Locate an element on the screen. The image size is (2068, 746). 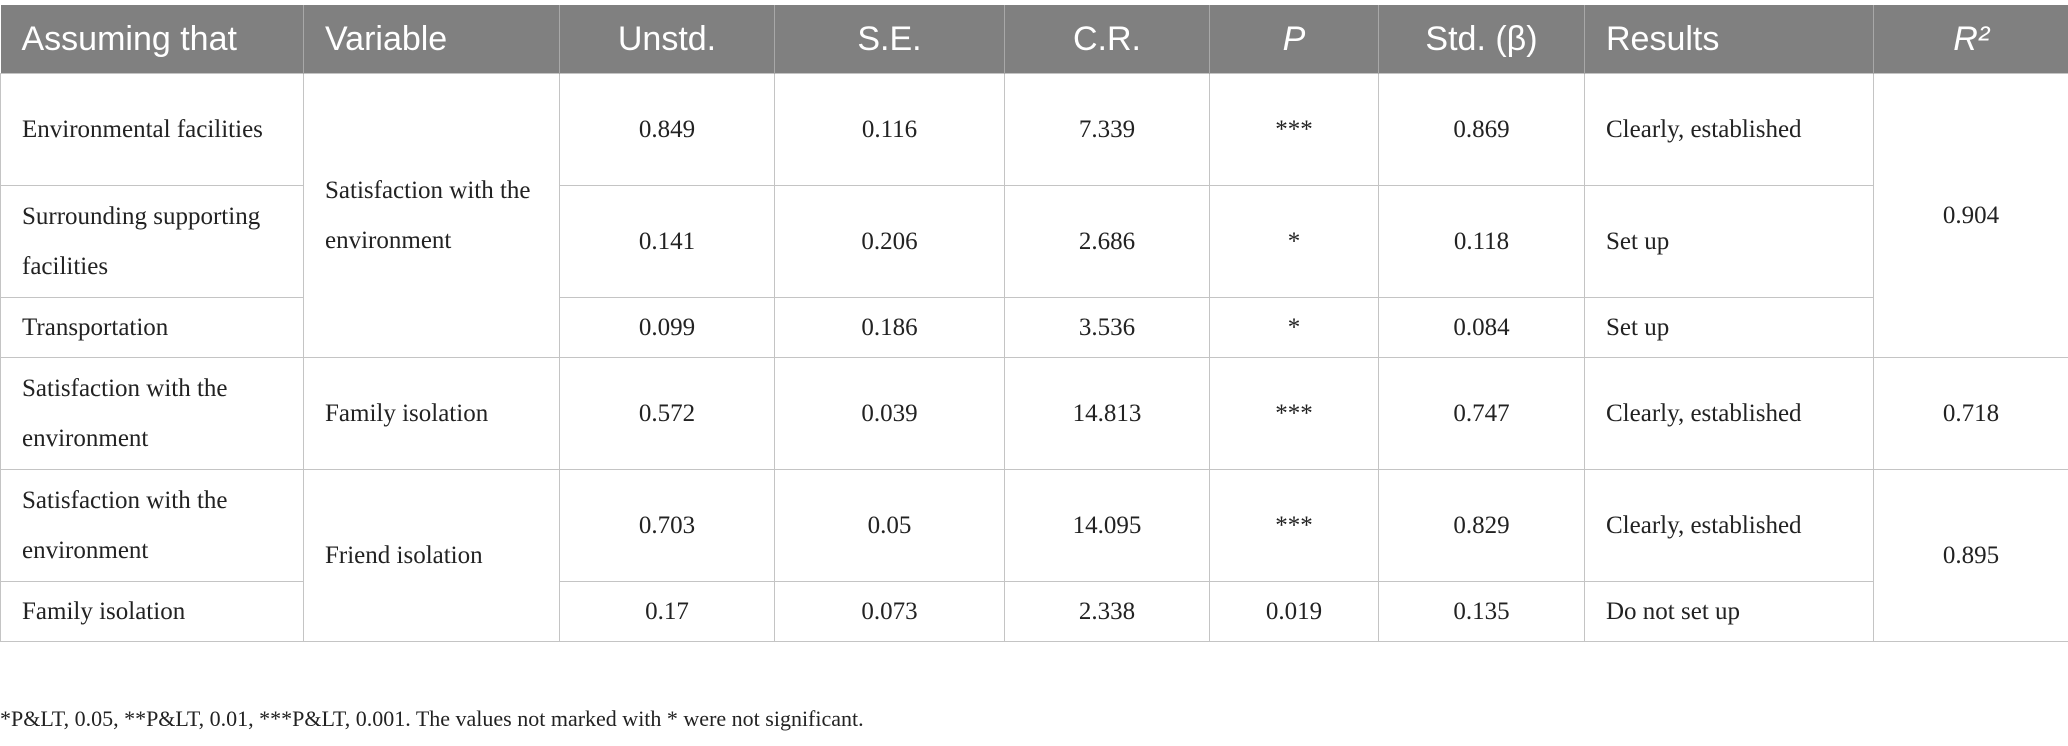
header-cell: Assuming that is located at coordinates (152, 39).